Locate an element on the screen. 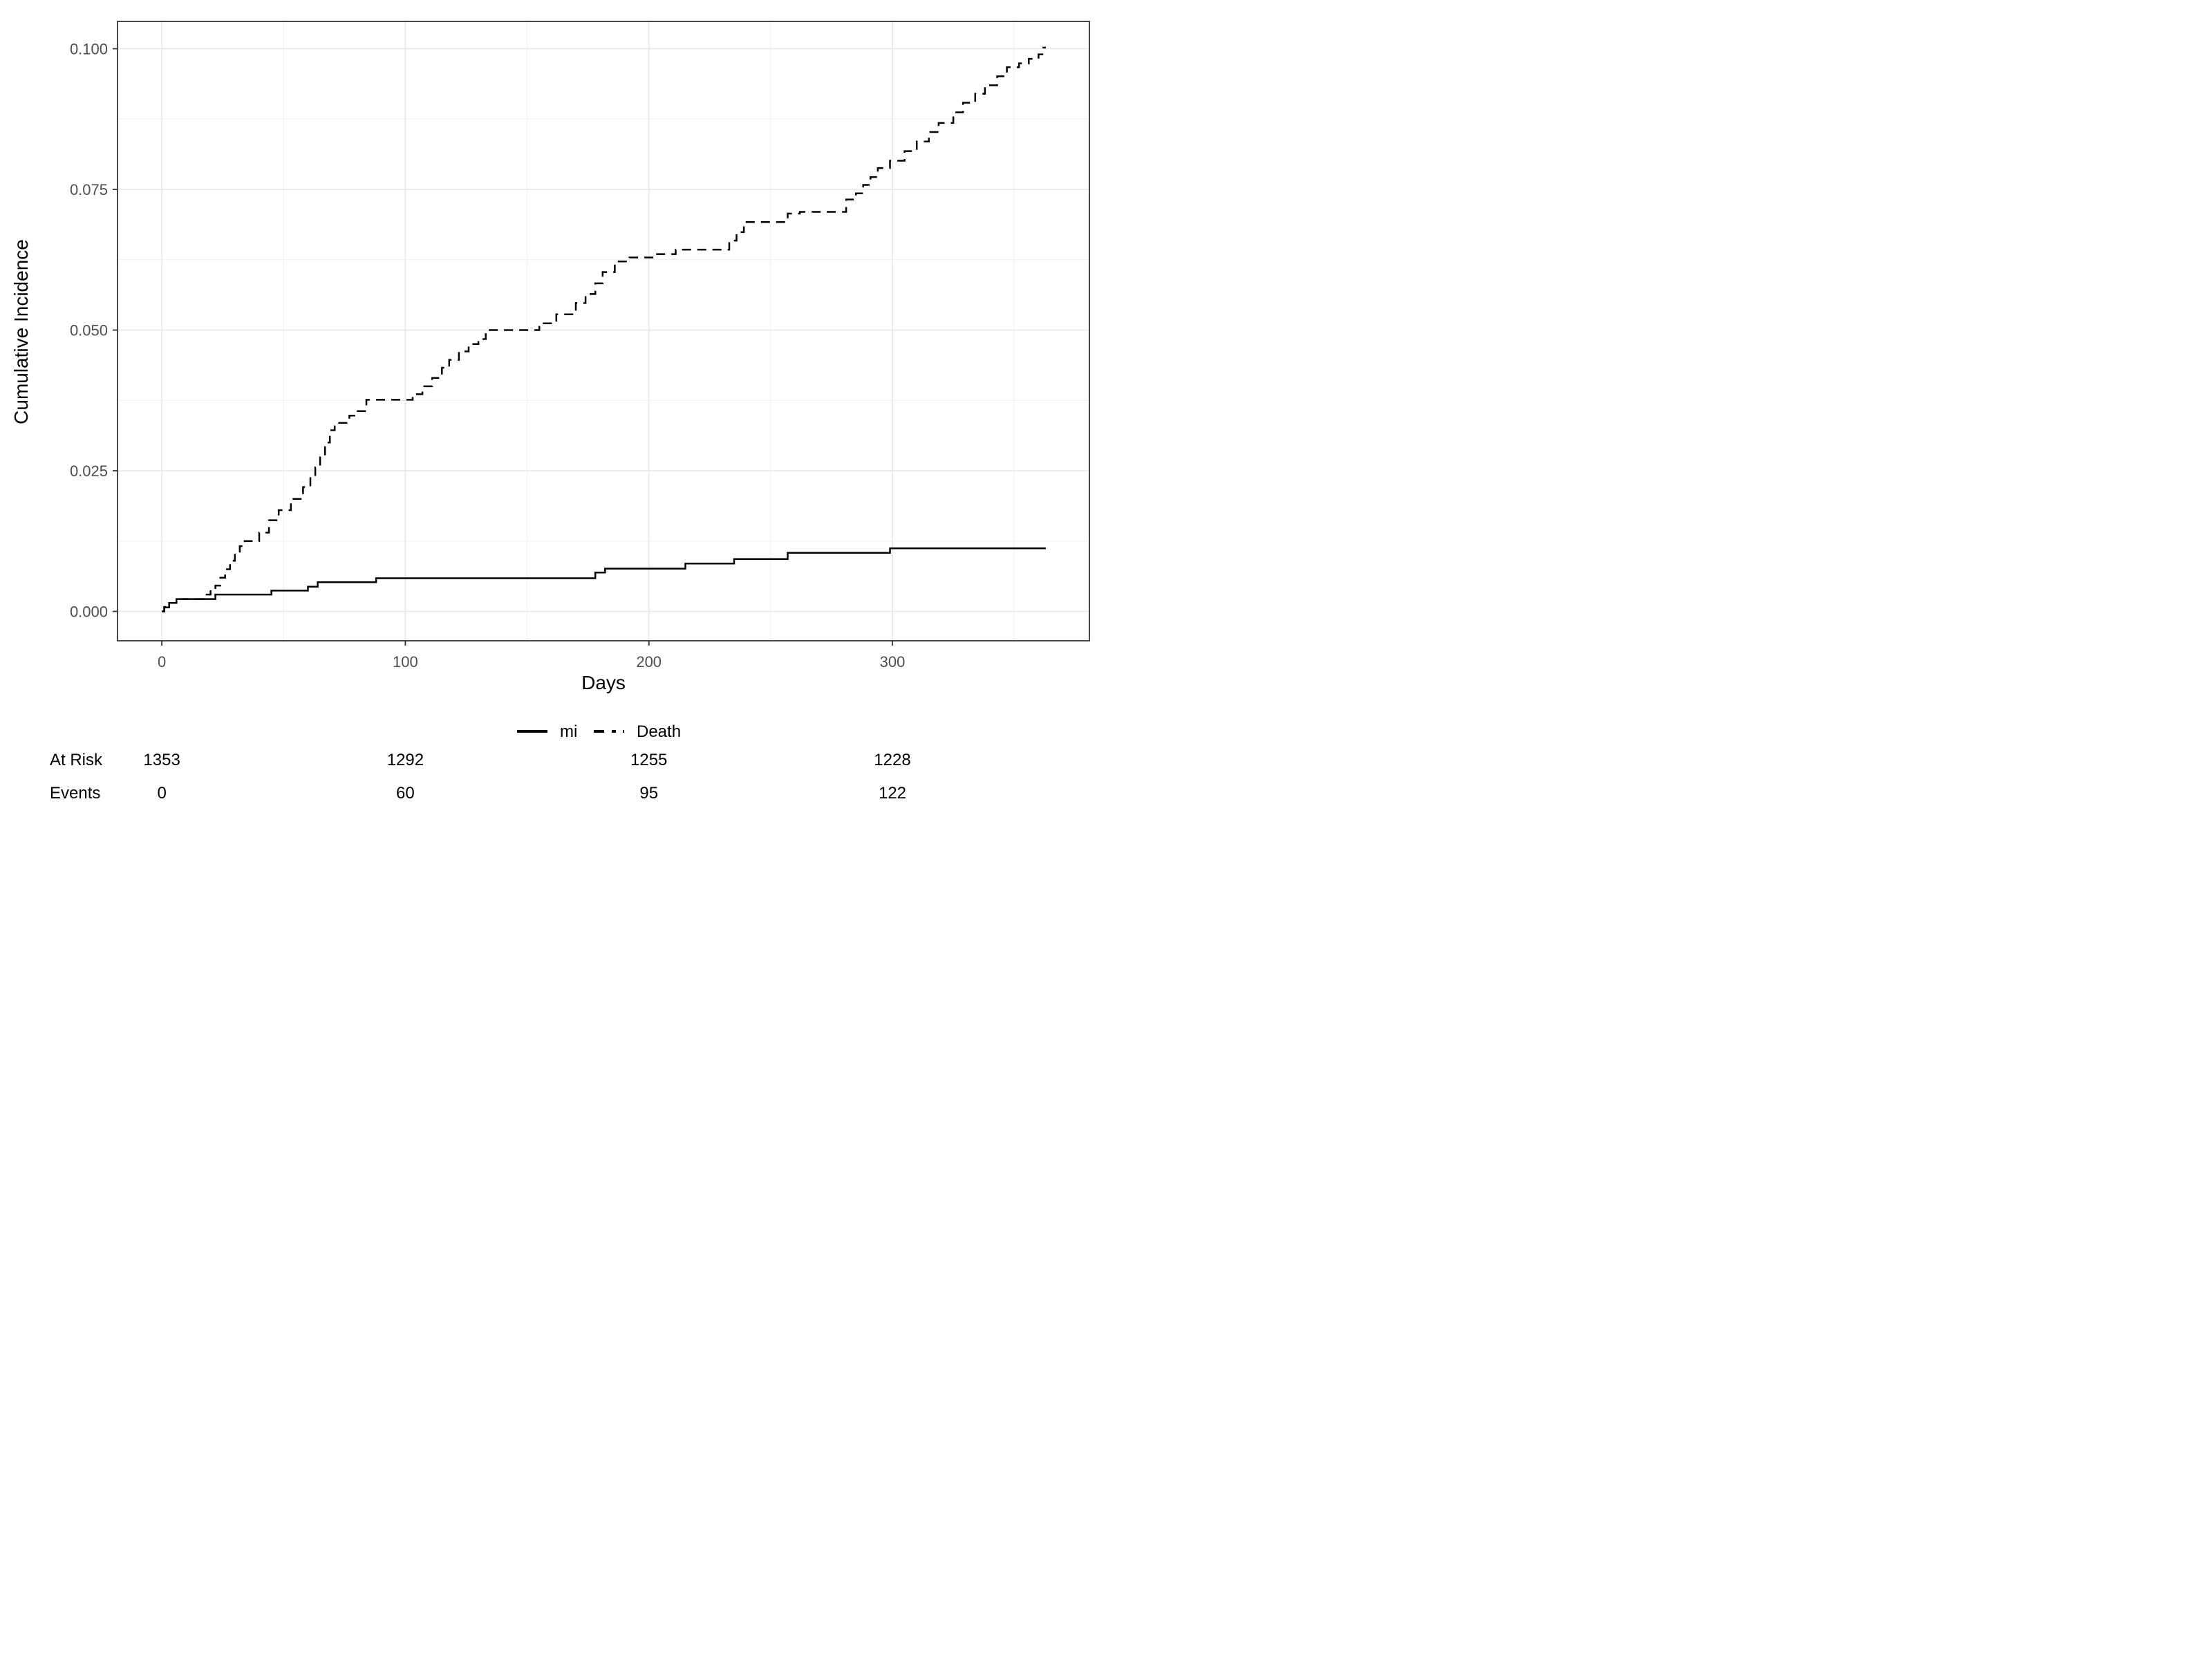 This screenshot has height=1659, width=2212. legend-item-death: Death is located at coordinates (637, 732).